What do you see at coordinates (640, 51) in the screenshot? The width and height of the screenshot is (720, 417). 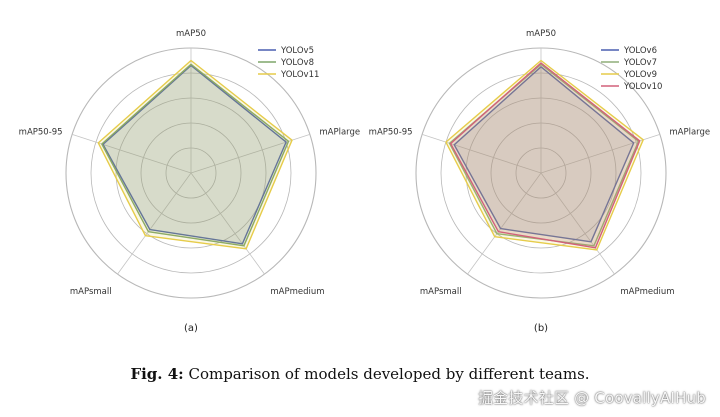 I see `legend-label-yolov6: YOLOv6` at bounding box center [640, 51].